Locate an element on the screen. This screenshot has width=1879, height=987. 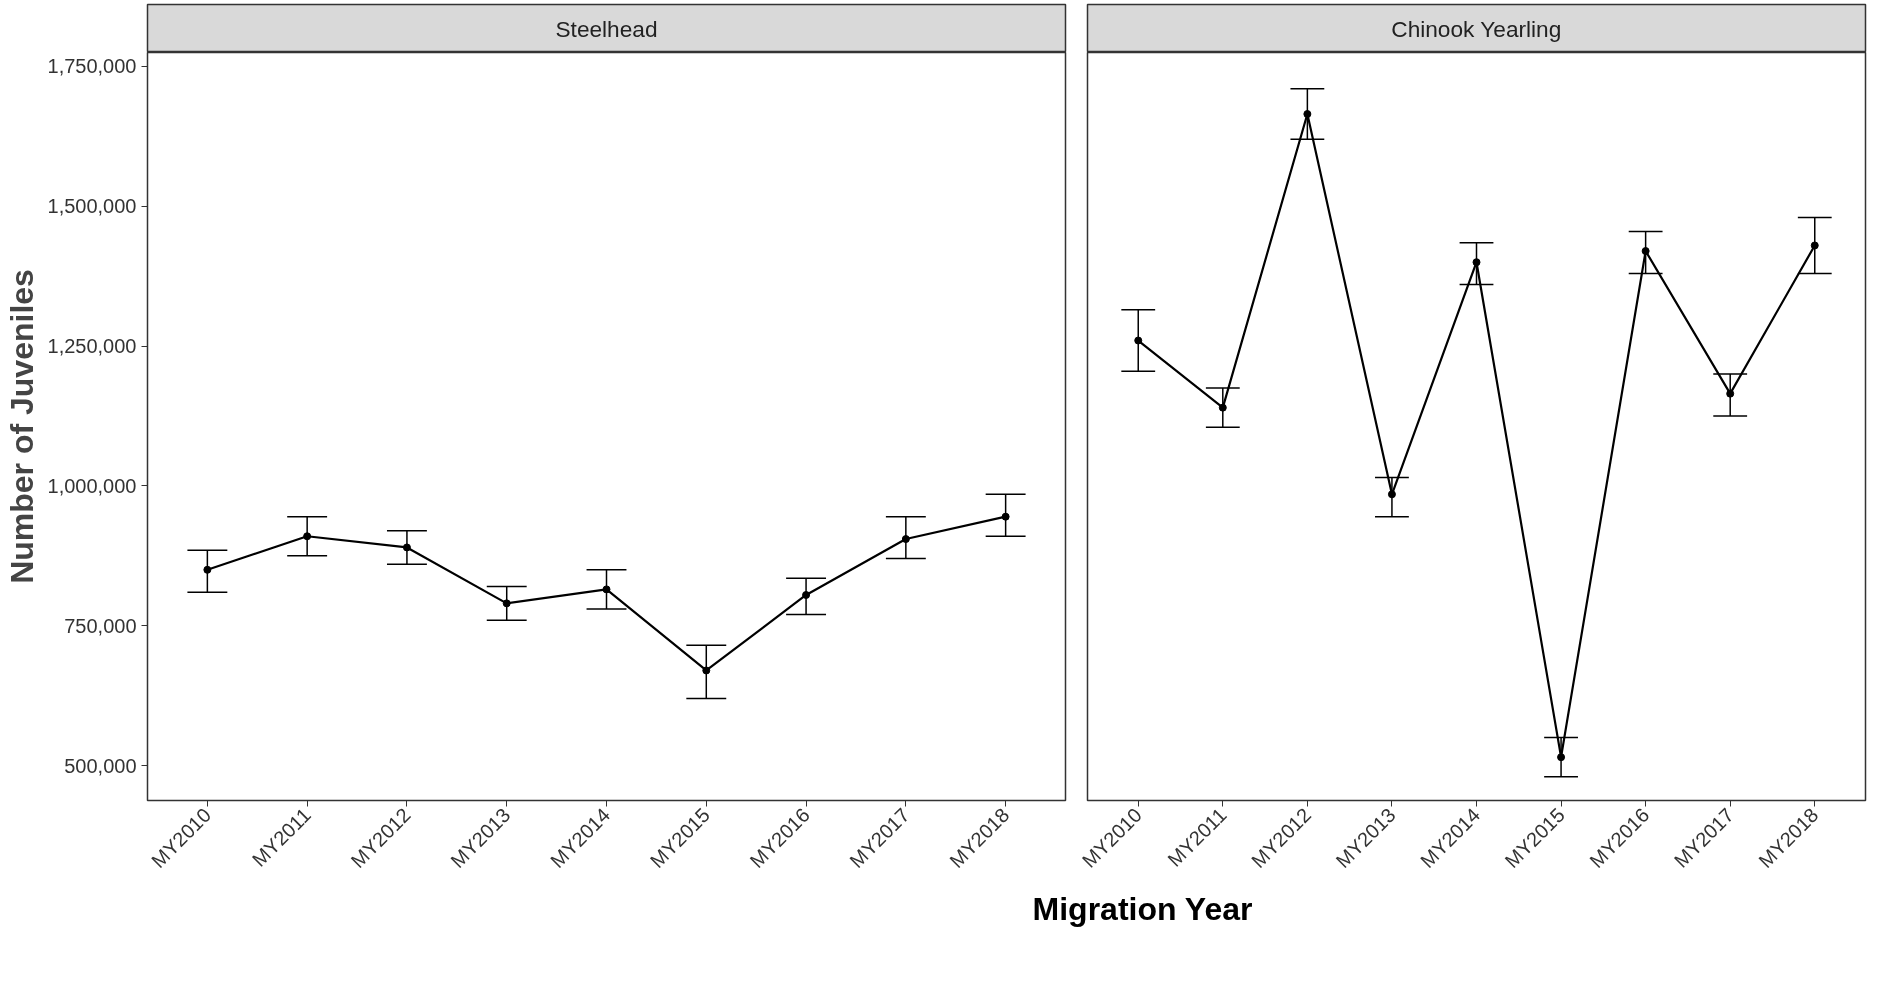
y-tick-label: 750,000 is located at coordinates (100, 625).